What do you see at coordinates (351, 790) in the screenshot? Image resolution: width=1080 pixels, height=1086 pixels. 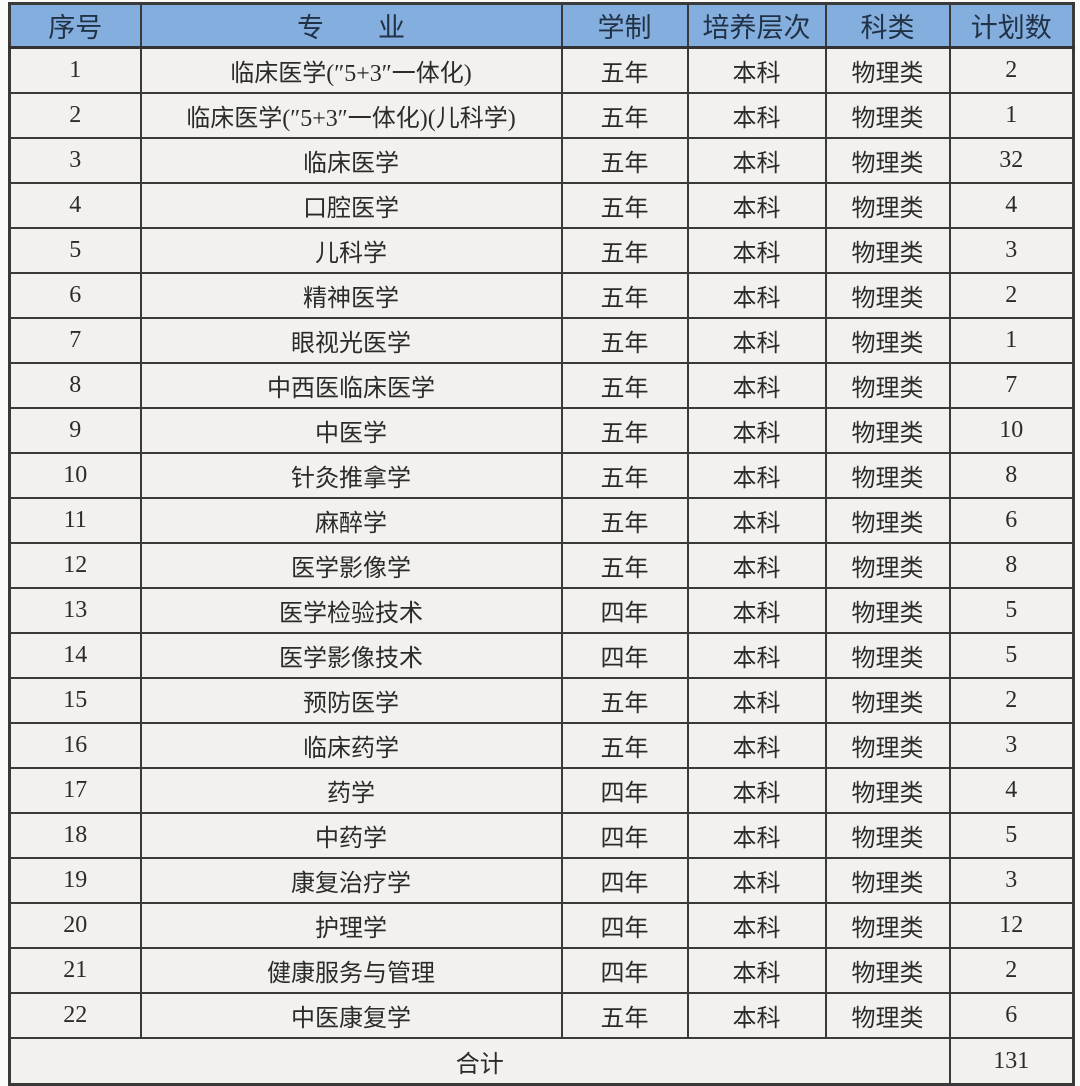 I see `table-cell: 药学` at bounding box center [351, 790].